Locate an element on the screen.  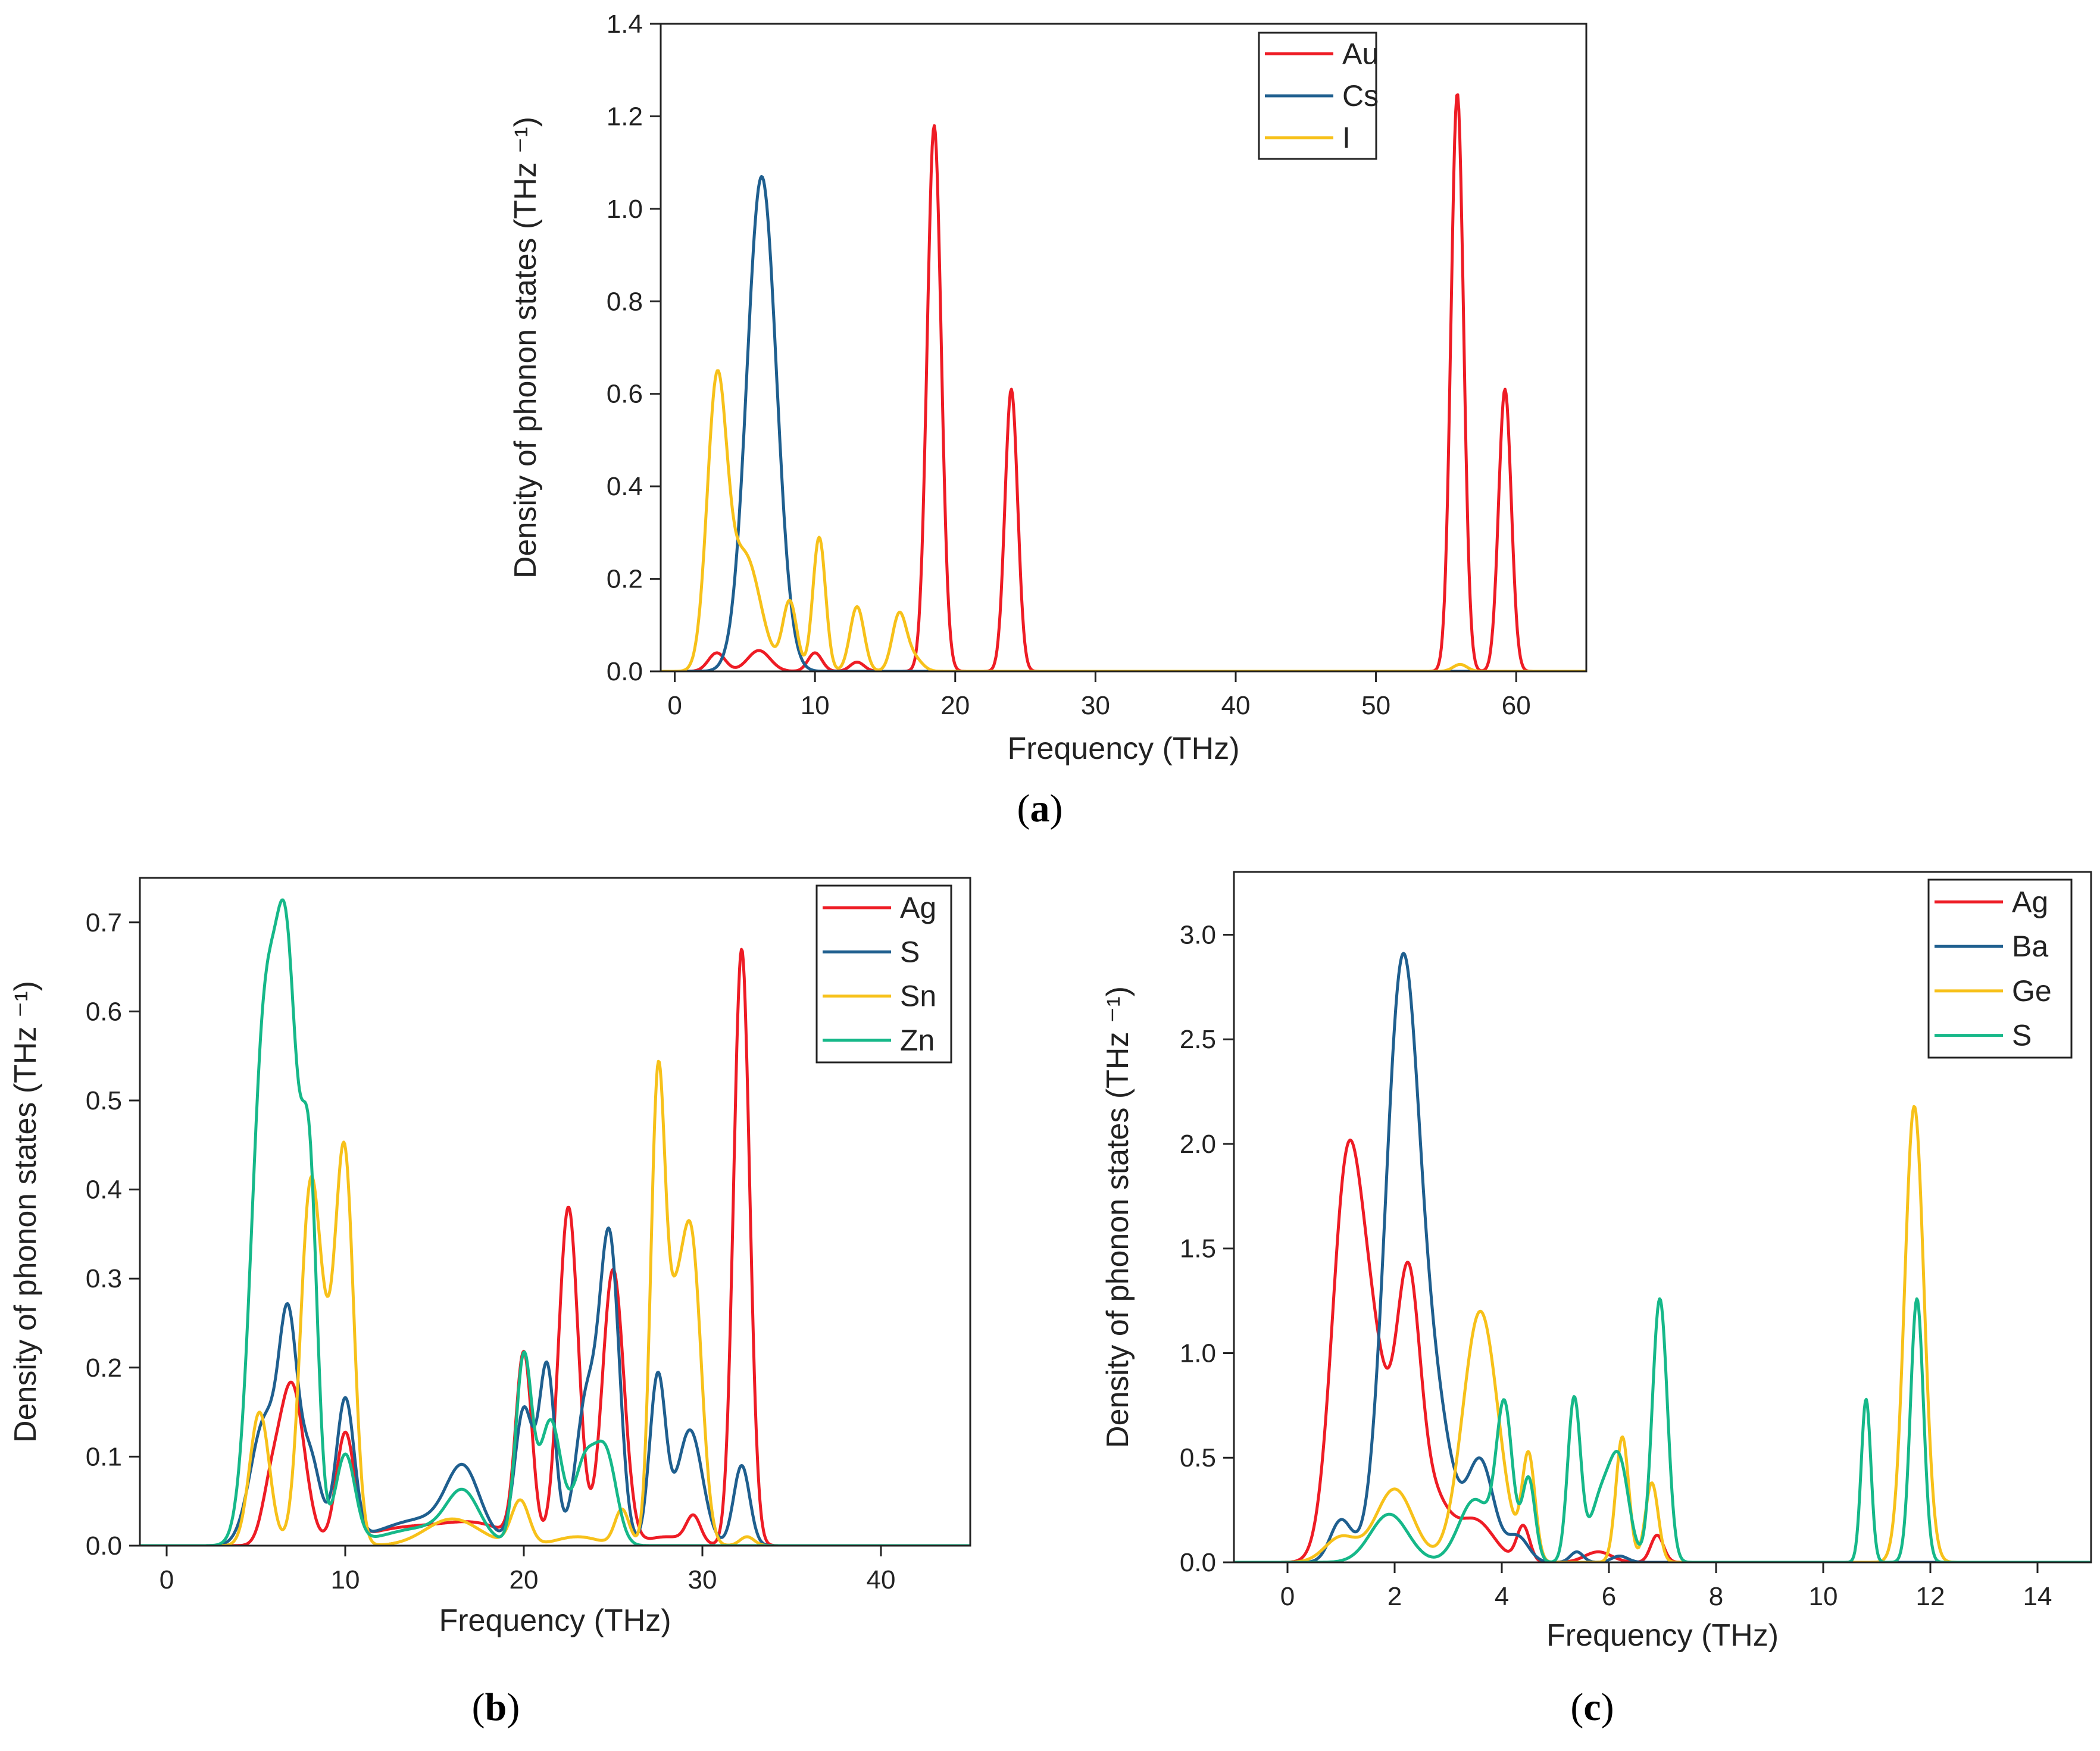
panel-a-y-tick-label: 1.0 is located at coordinates (625, 209).